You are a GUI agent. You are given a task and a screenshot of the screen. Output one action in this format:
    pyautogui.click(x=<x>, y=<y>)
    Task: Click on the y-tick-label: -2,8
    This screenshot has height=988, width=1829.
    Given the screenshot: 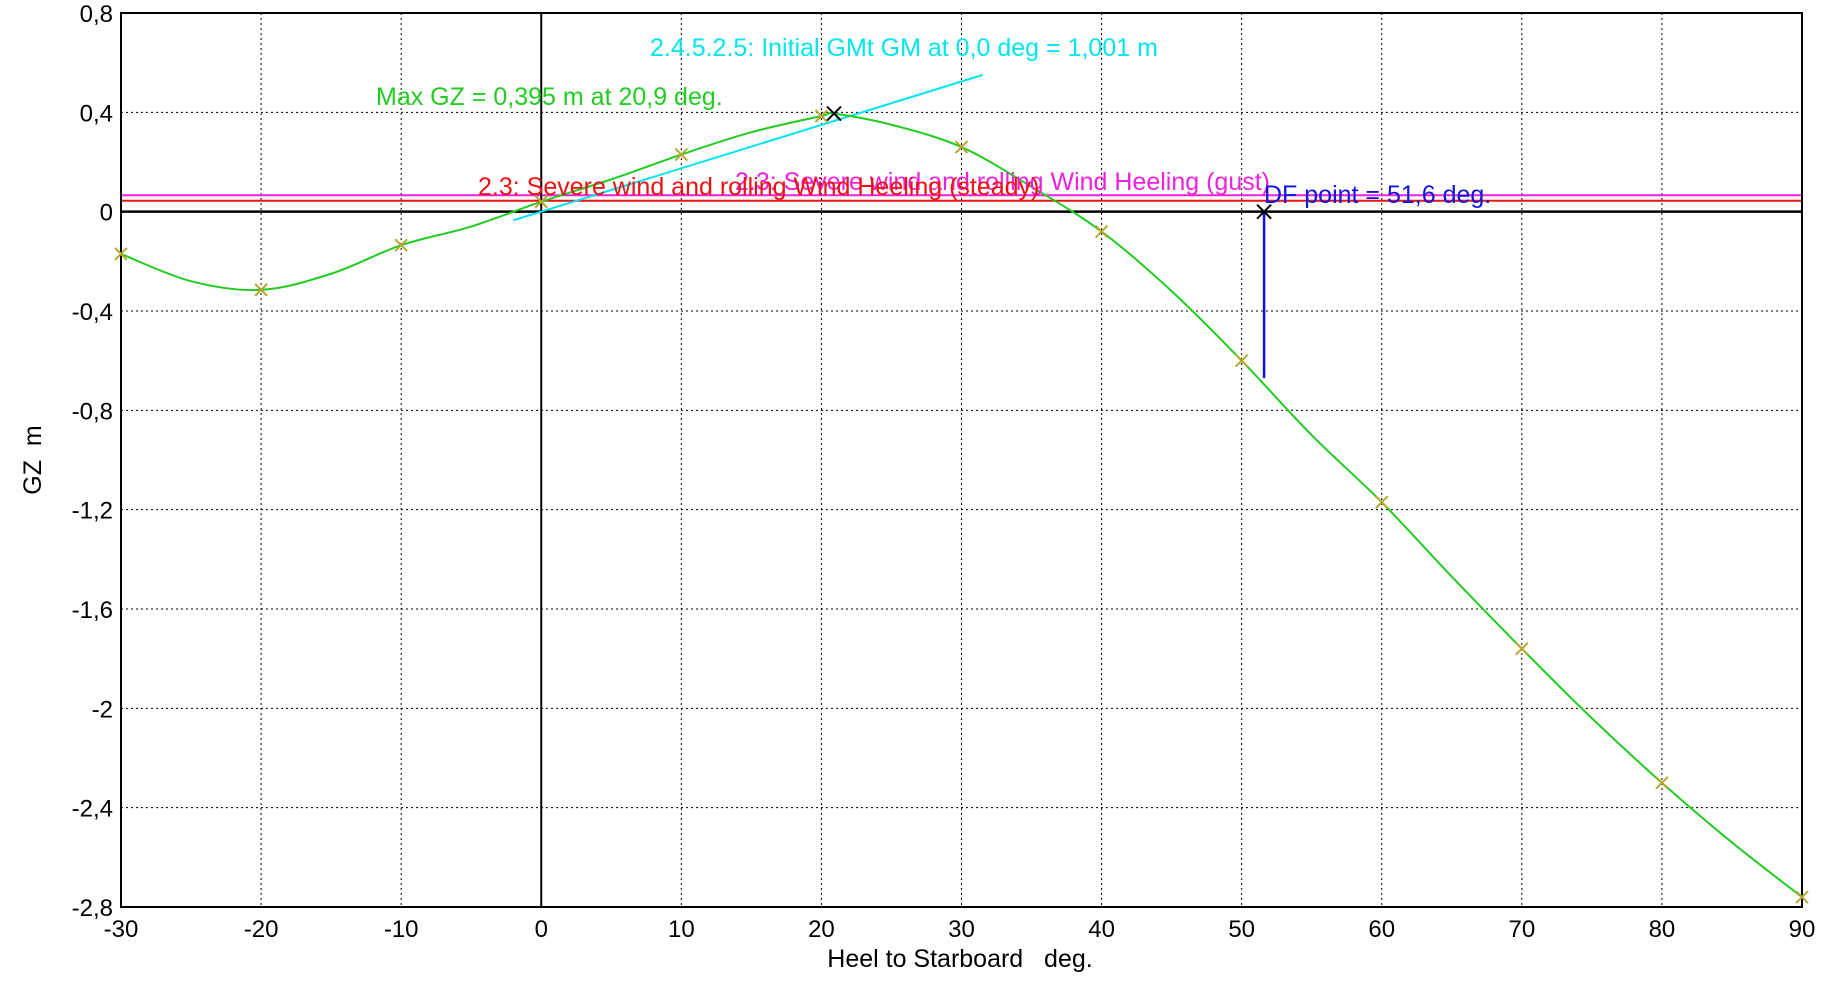 What is the action you would take?
    pyautogui.click(x=92, y=908)
    